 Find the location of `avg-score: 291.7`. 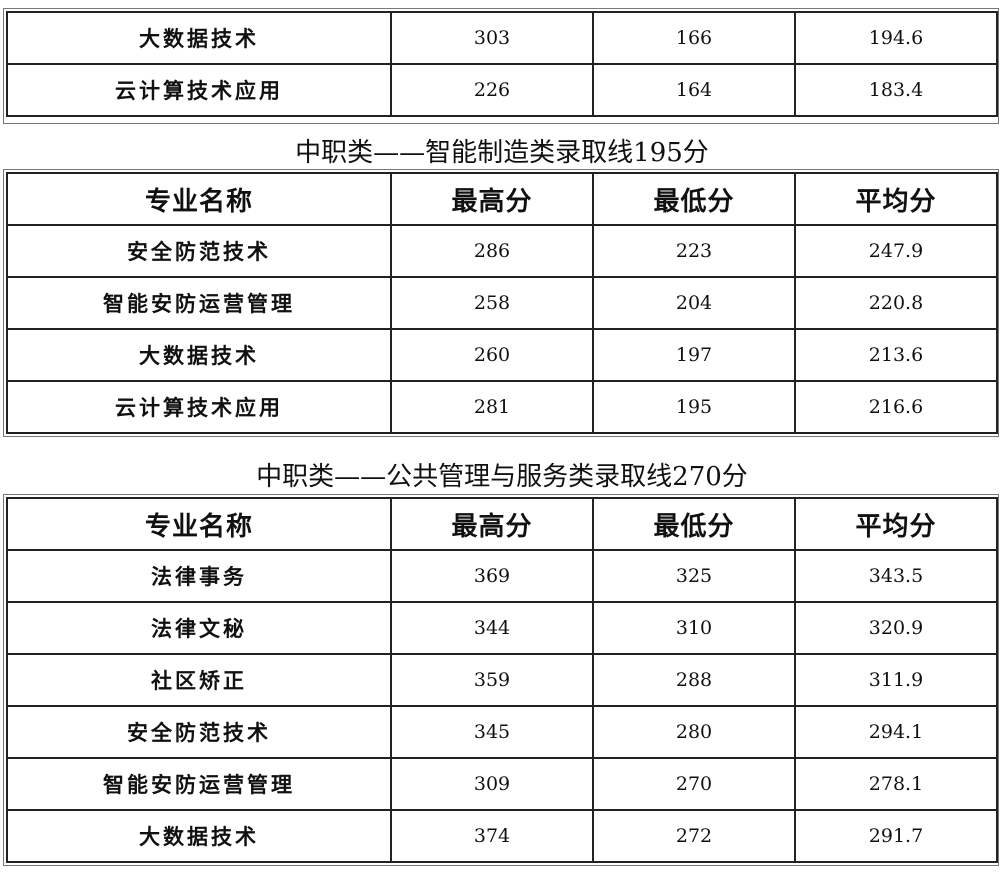

avg-score: 291.7 is located at coordinates (896, 836).